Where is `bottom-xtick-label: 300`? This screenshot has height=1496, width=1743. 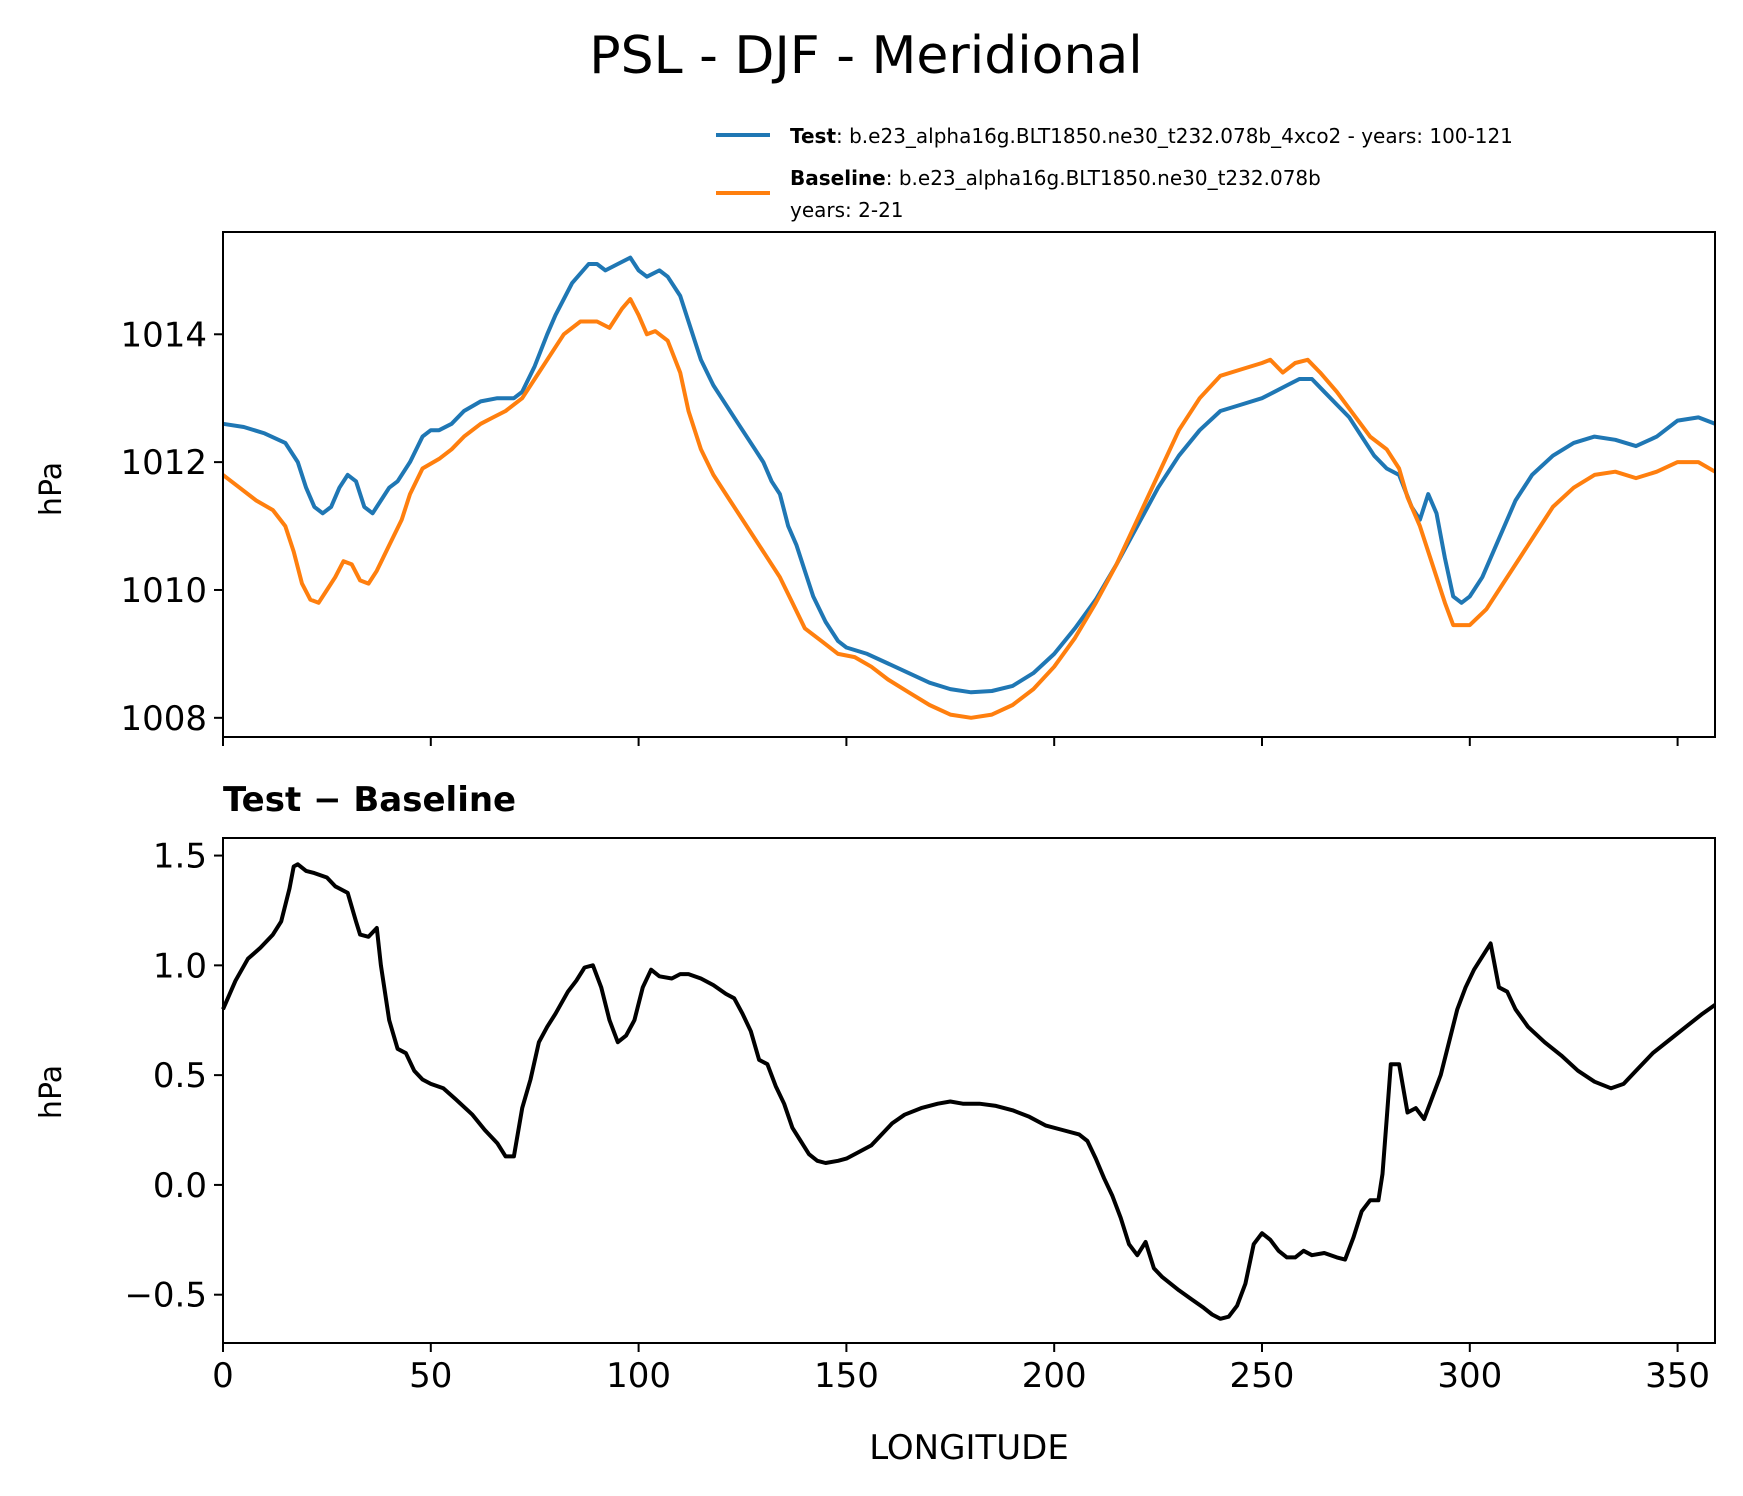 bottom-xtick-label: 300 is located at coordinates (1469, 1376).